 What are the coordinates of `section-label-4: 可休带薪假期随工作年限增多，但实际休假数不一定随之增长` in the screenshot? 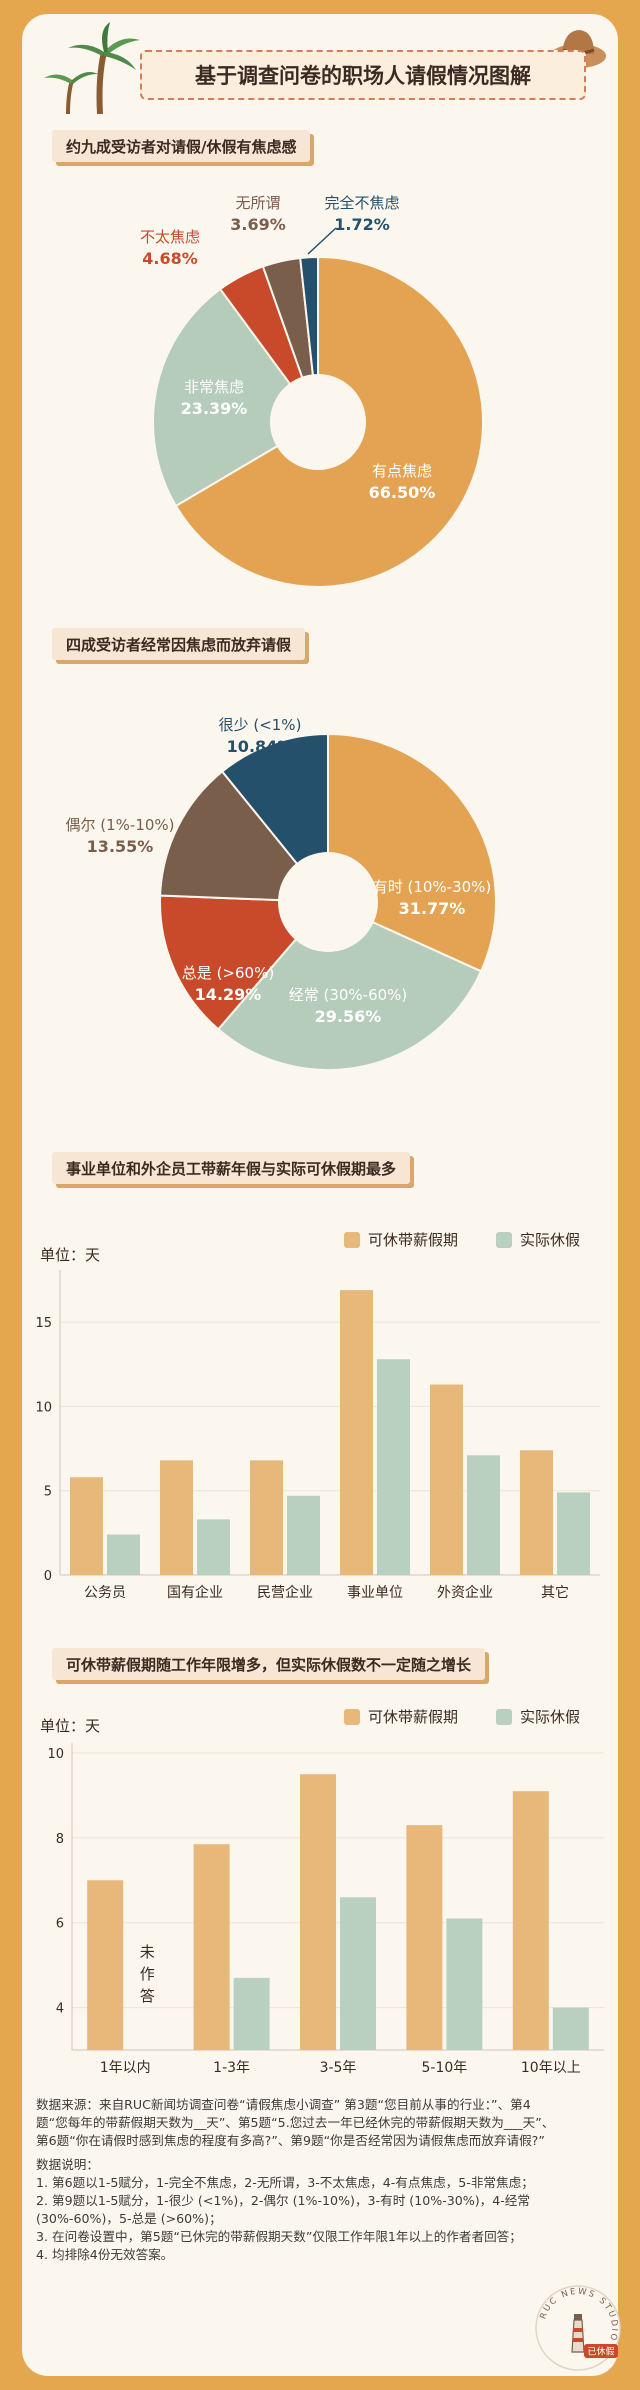 It's located at (269, 1664).